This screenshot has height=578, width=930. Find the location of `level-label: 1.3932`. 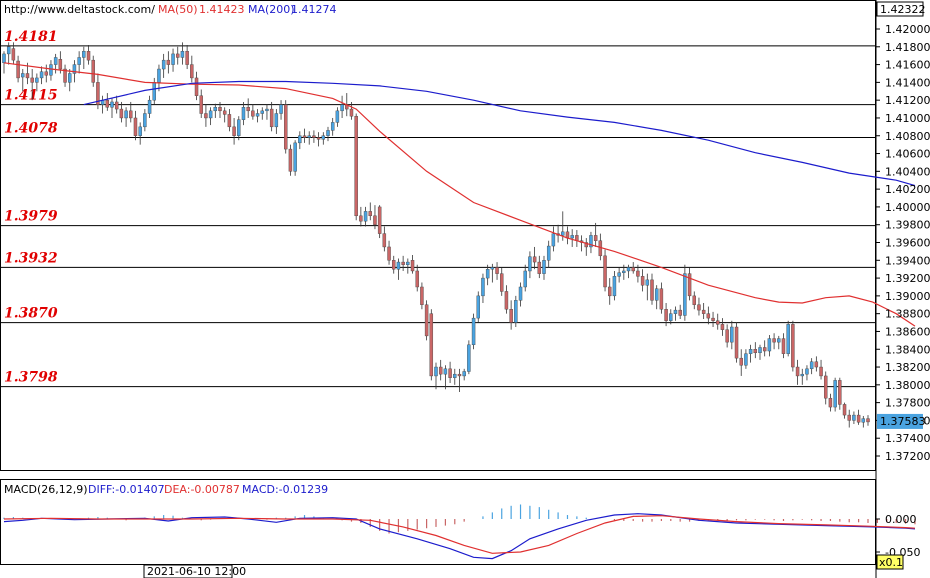

level-label: 1.3932 is located at coordinates (31, 258).